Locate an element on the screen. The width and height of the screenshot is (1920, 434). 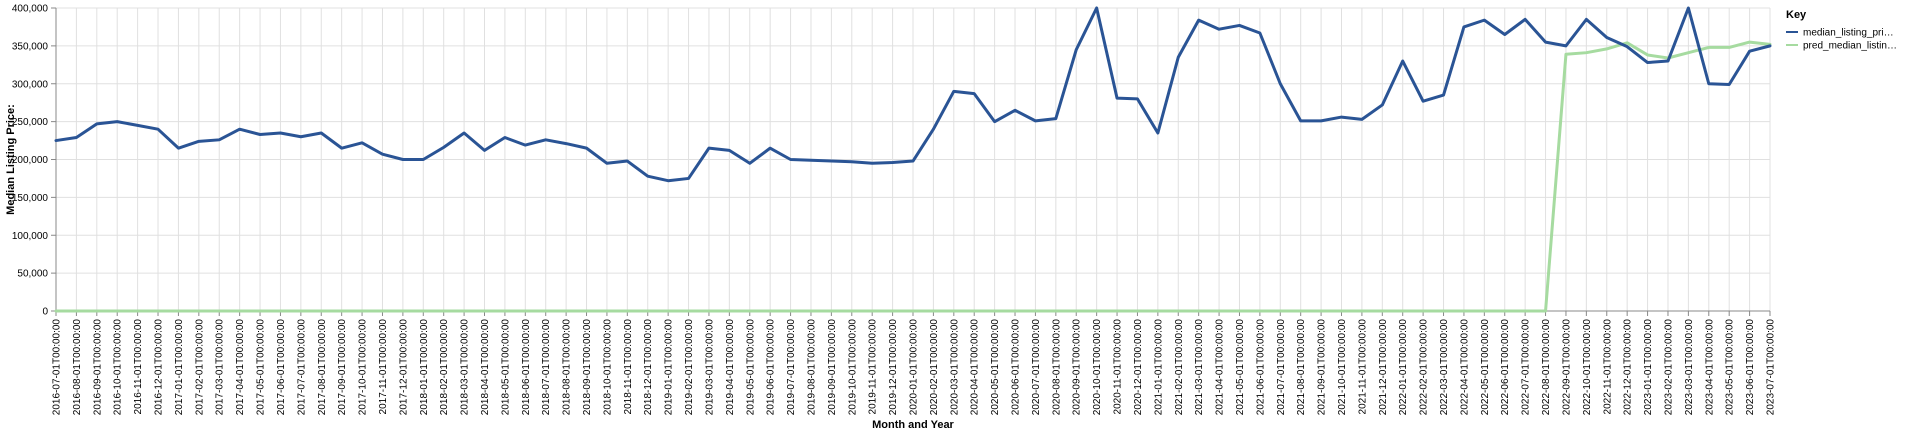
x-tick-label: 2021-04-01T00:00:00 is located at coordinates (1220, 367).